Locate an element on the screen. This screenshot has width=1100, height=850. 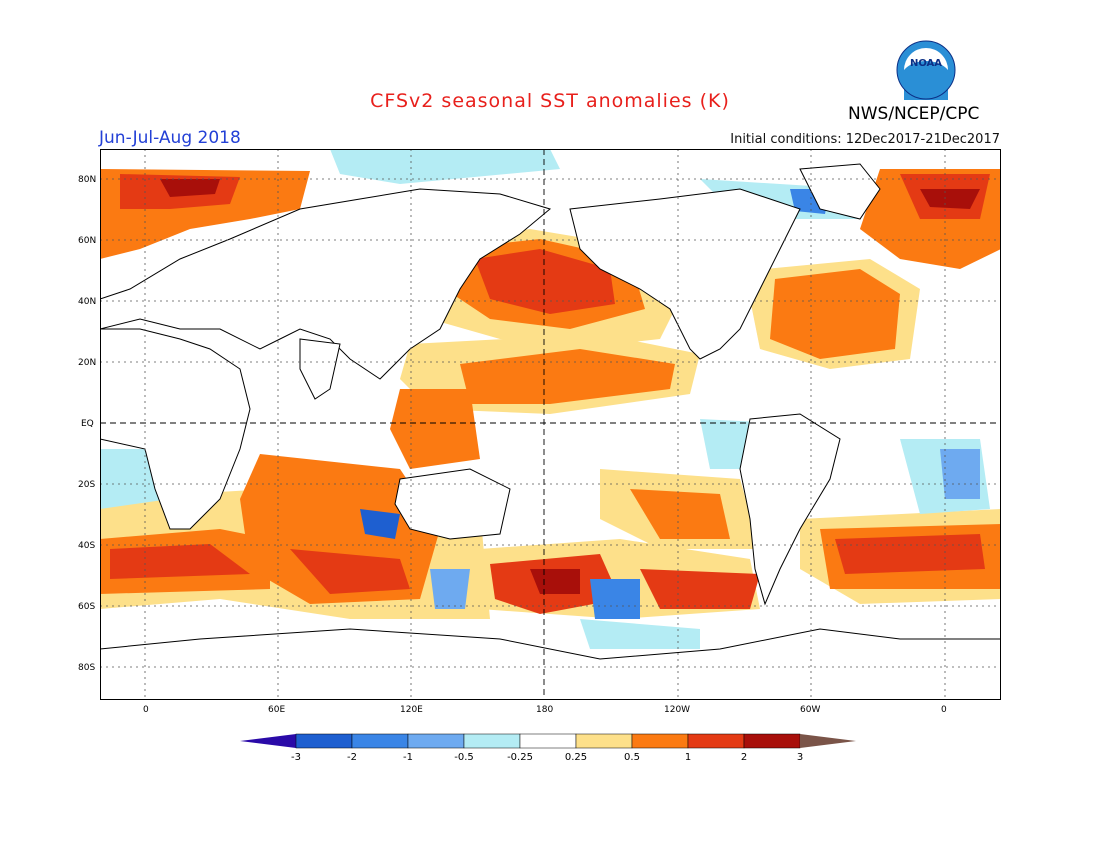
colorbar-tick: 1 is located at coordinates (688, 757).